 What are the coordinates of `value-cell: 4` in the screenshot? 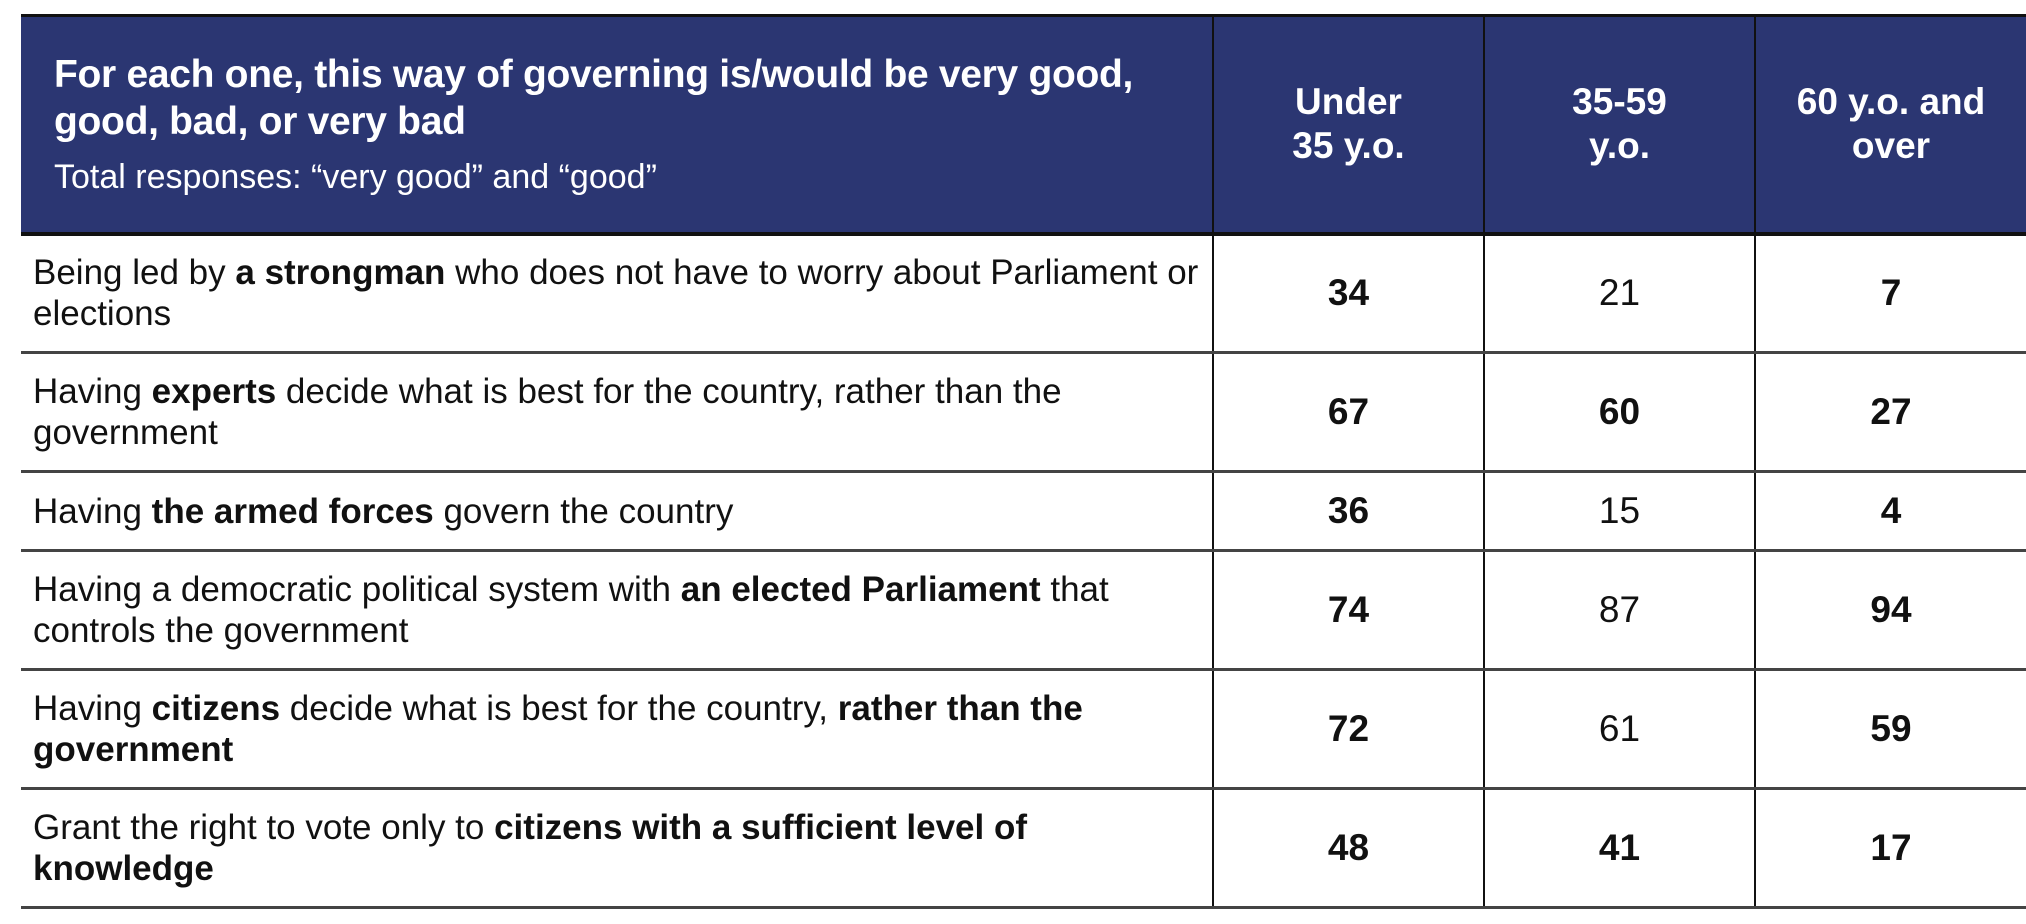 It's located at (1890, 511).